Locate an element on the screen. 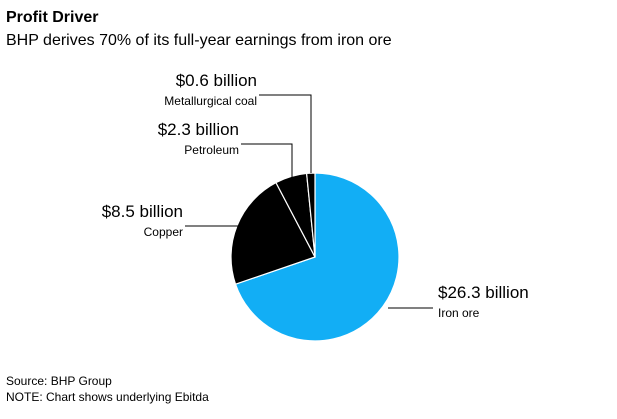  category-label: Metallurgical coal is located at coordinates (210, 101).